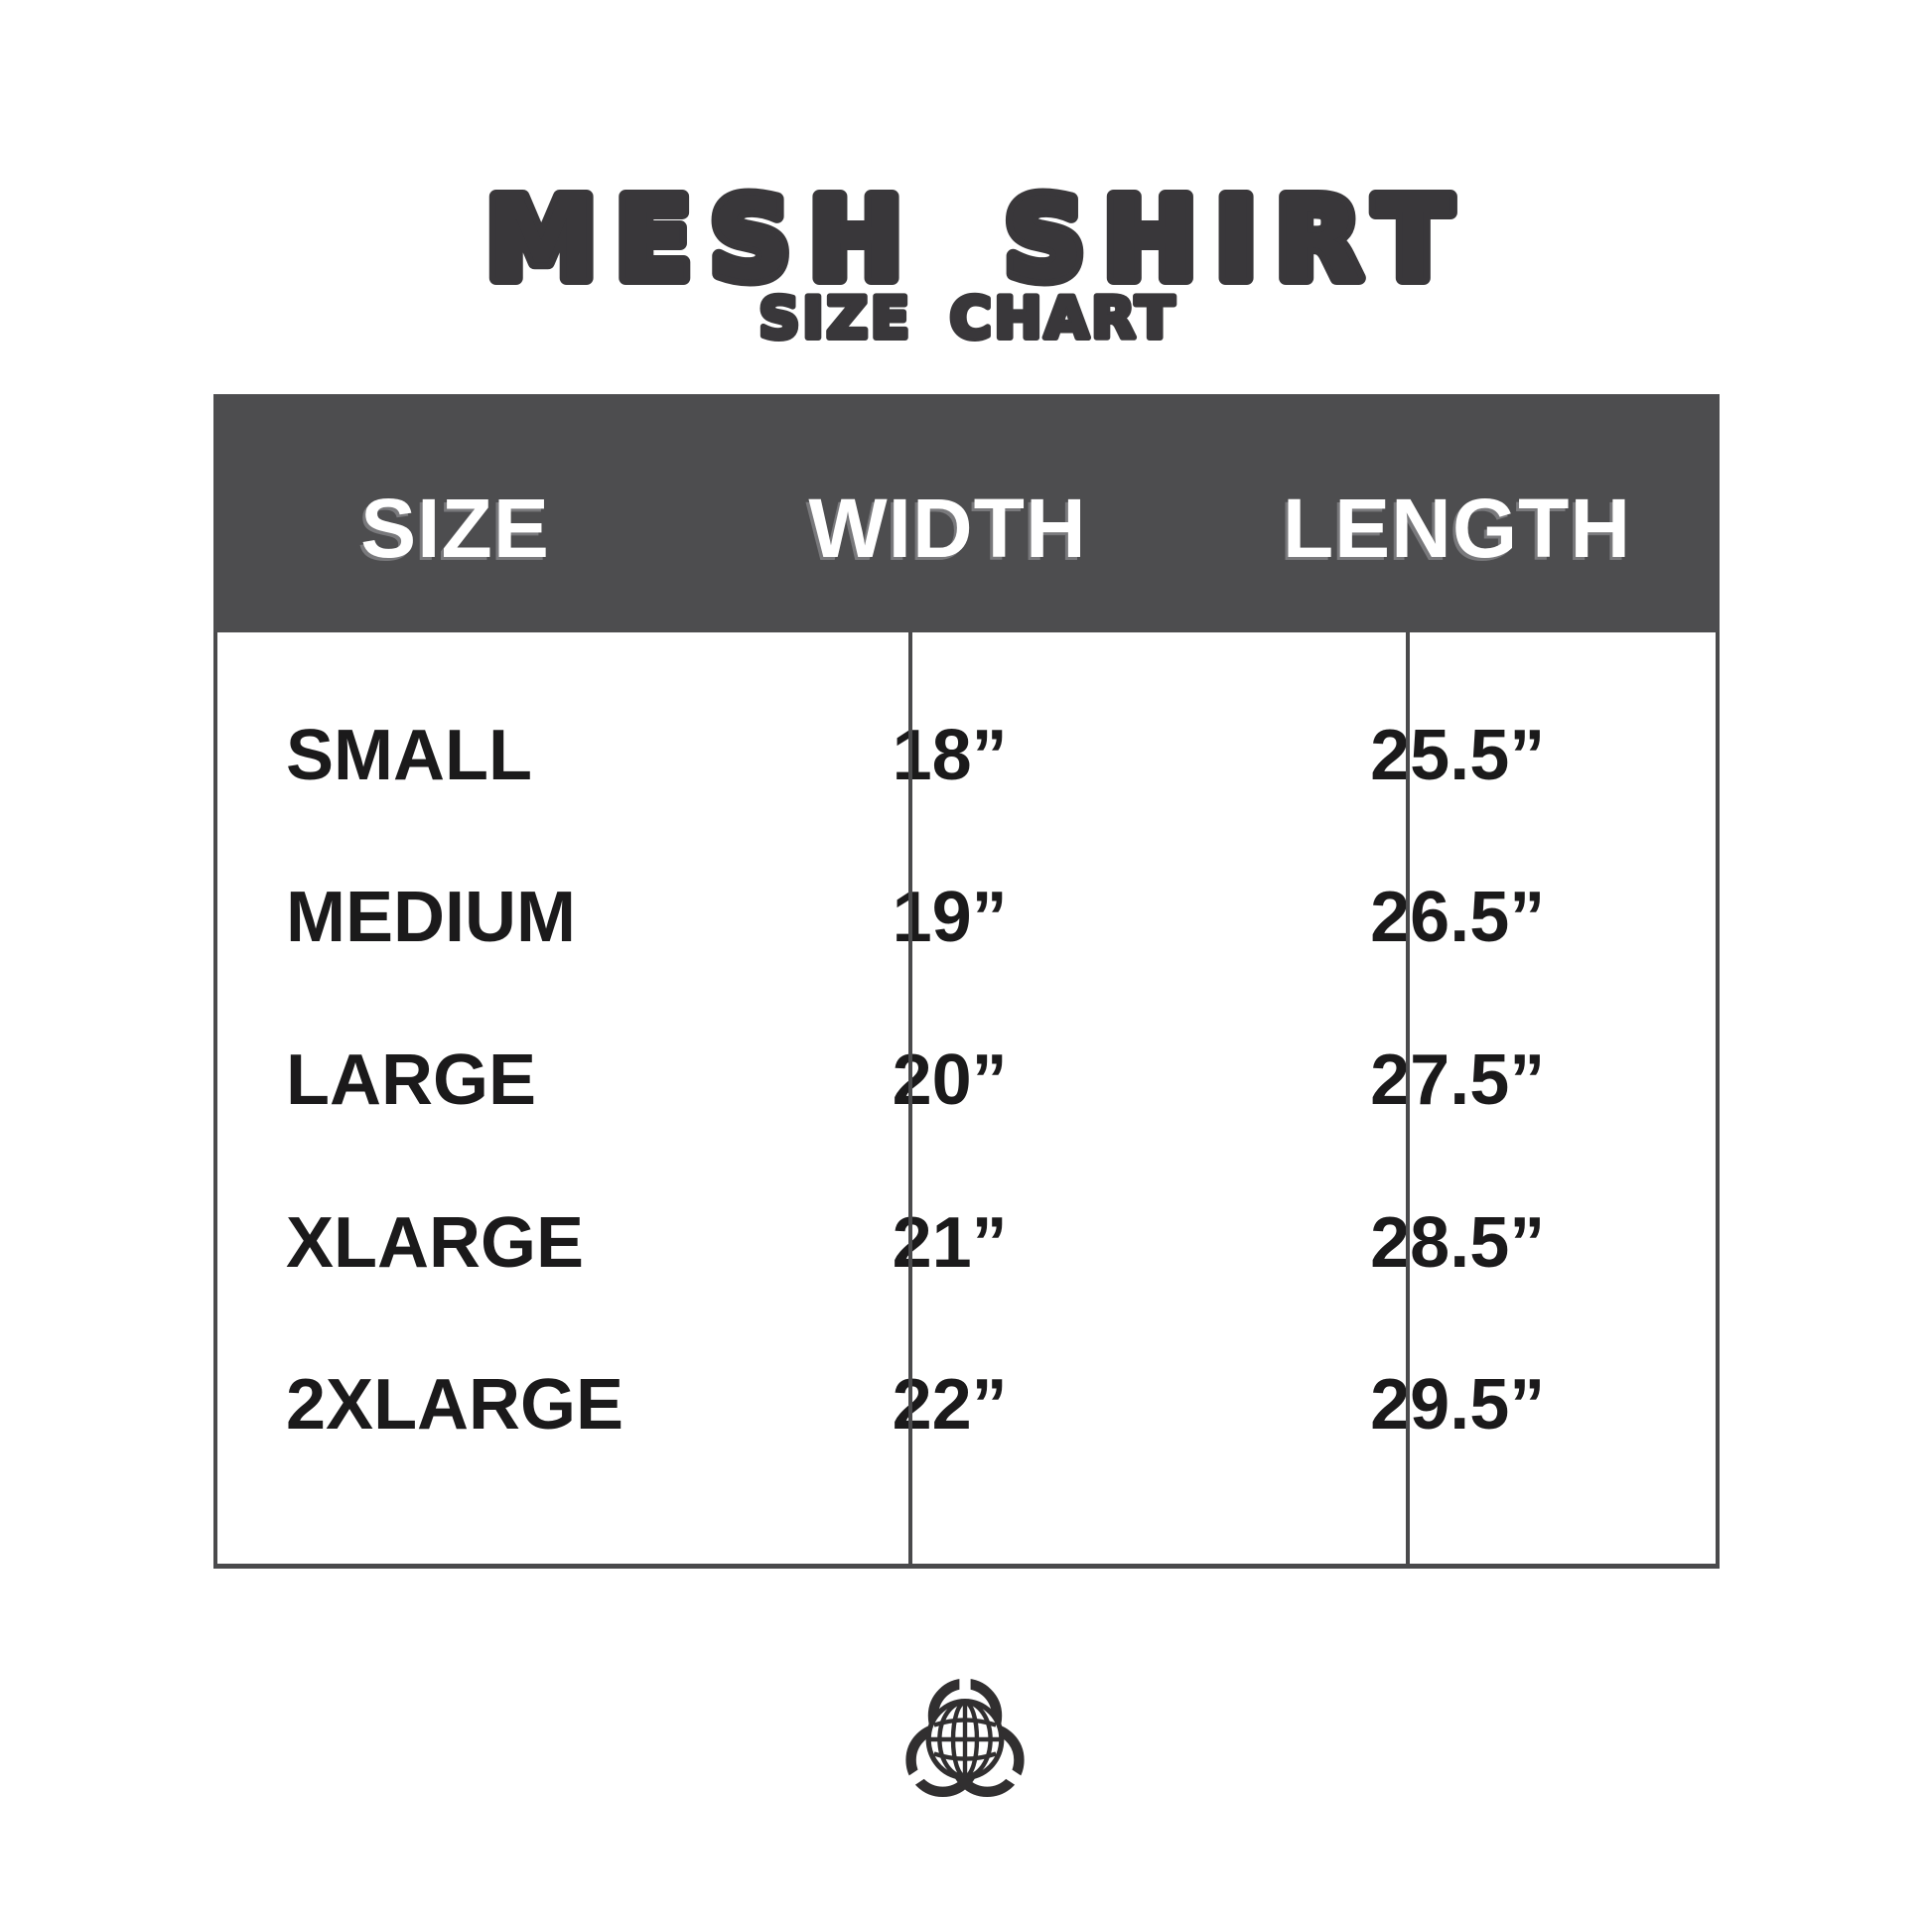 The height and width of the screenshot is (1932, 1932). I want to click on width-value: 21”, so click(950, 1242).